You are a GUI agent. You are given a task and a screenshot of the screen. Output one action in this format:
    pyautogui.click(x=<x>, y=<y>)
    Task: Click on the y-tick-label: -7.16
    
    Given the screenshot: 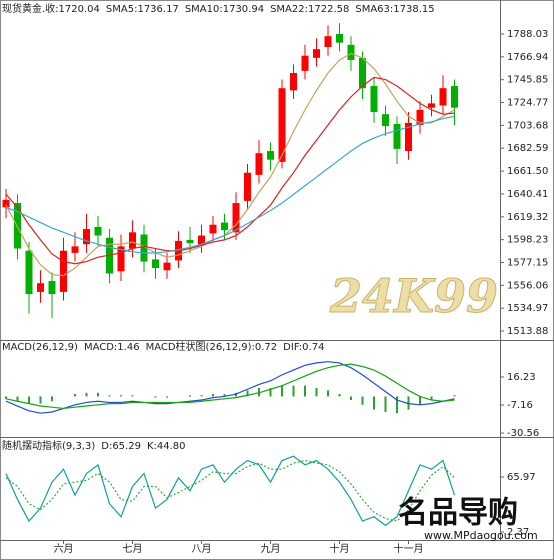 What is the action you would take?
    pyautogui.click(x=520, y=405)
    